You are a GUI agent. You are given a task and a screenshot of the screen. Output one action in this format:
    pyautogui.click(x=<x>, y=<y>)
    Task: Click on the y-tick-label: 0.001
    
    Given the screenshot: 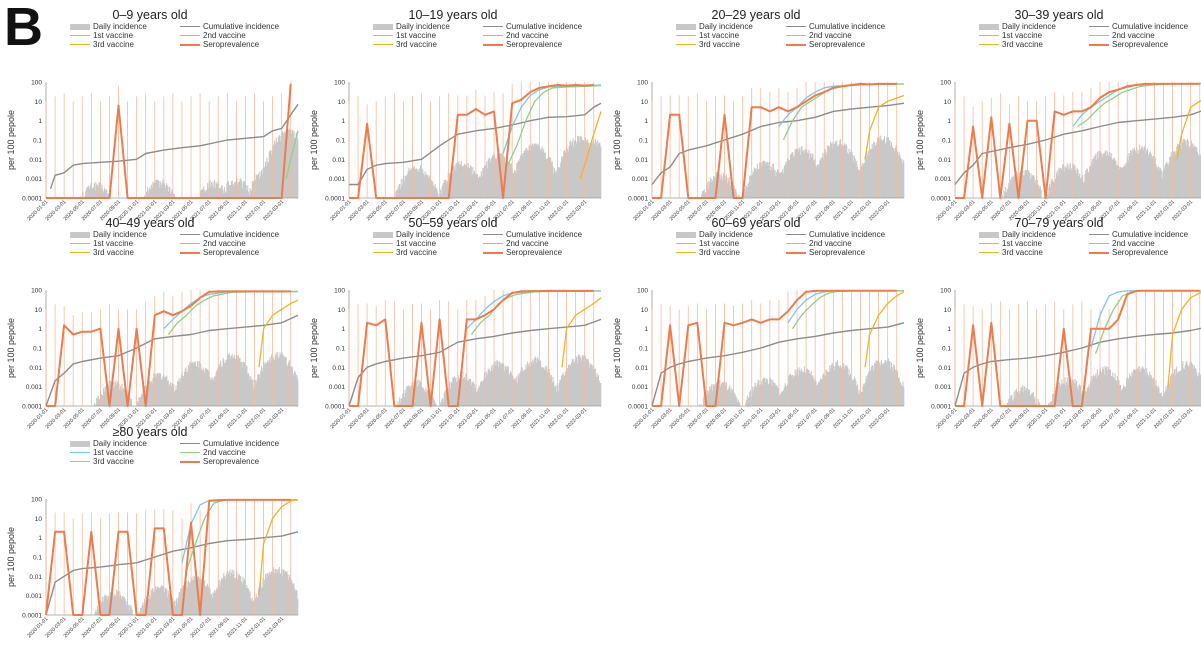 What is the action you would take?
    pyautogui.click(x=34, y=387)
    